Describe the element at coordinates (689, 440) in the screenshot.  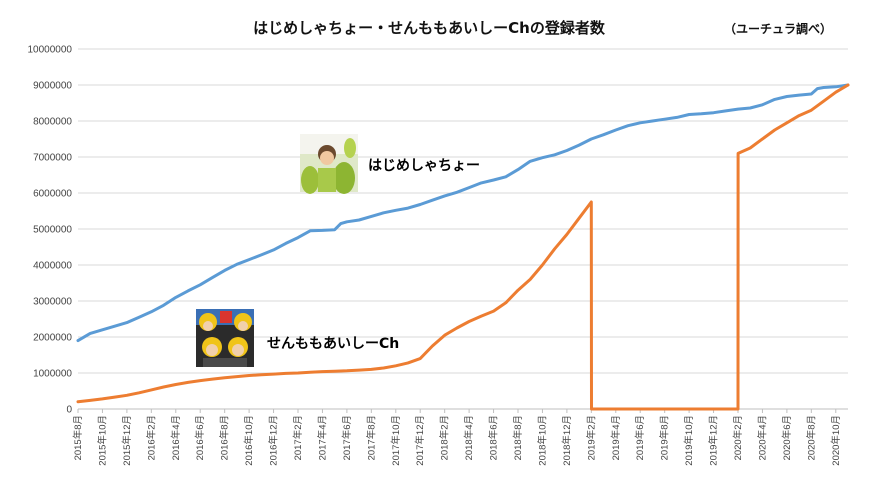
I see `x-tick-label: 2019年10月` at that location.